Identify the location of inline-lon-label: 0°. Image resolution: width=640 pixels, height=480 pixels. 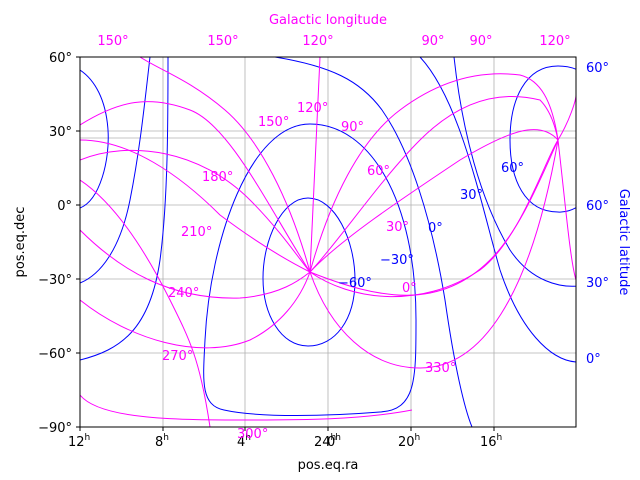
(409, 288).